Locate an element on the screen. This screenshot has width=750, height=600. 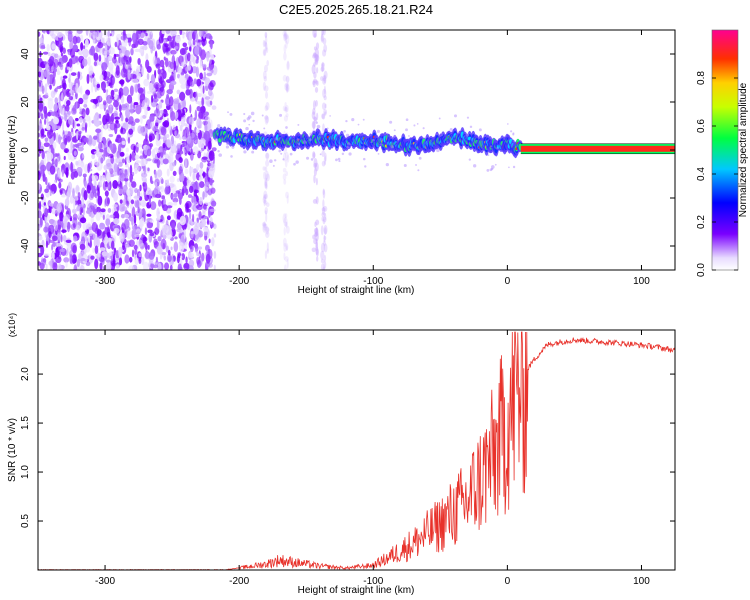
spectrogram-x-tick-label: -300 is located at coordinates (105, 281).